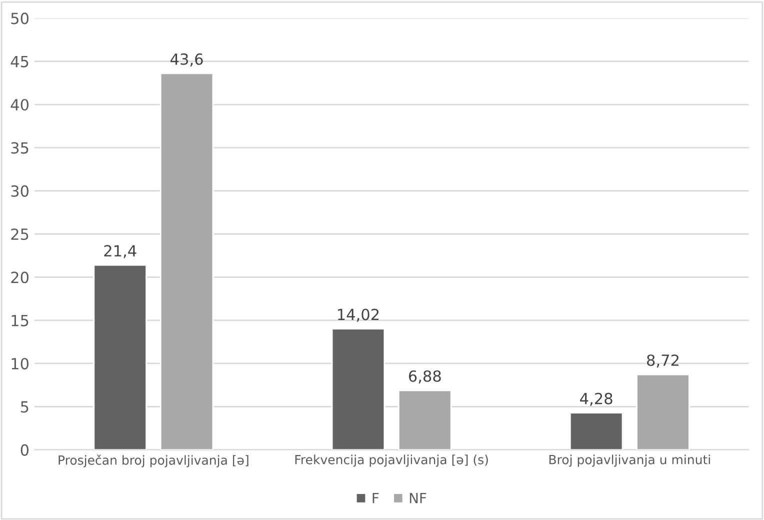 The width and height of the screenshot is (764, 520). Describe the element at coordinates (20, 18) in the screenshot. I see `y-tick-label: 50` at that location.